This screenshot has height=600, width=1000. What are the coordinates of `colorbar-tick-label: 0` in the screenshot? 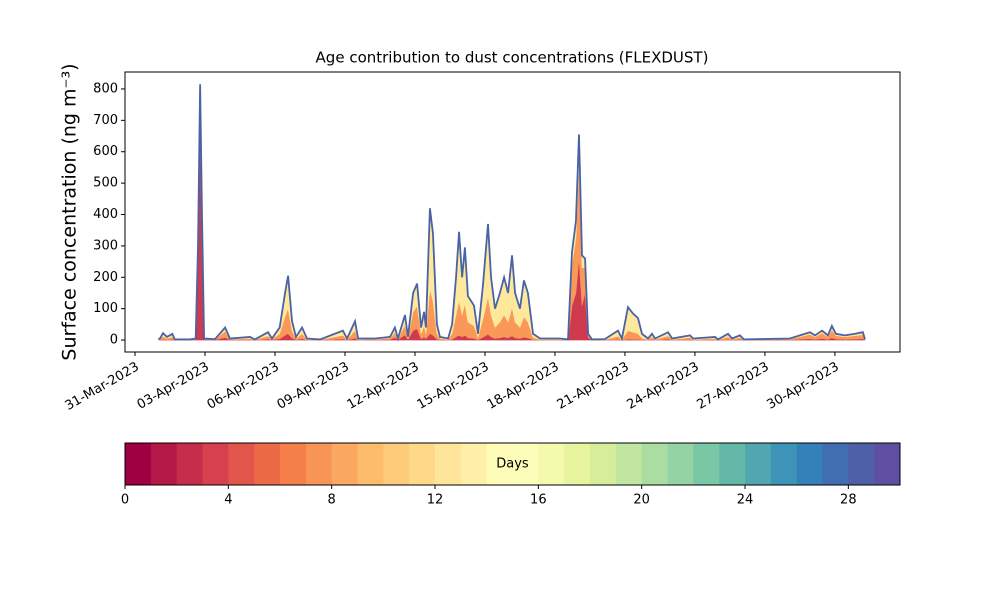 It's located at (125, 500).